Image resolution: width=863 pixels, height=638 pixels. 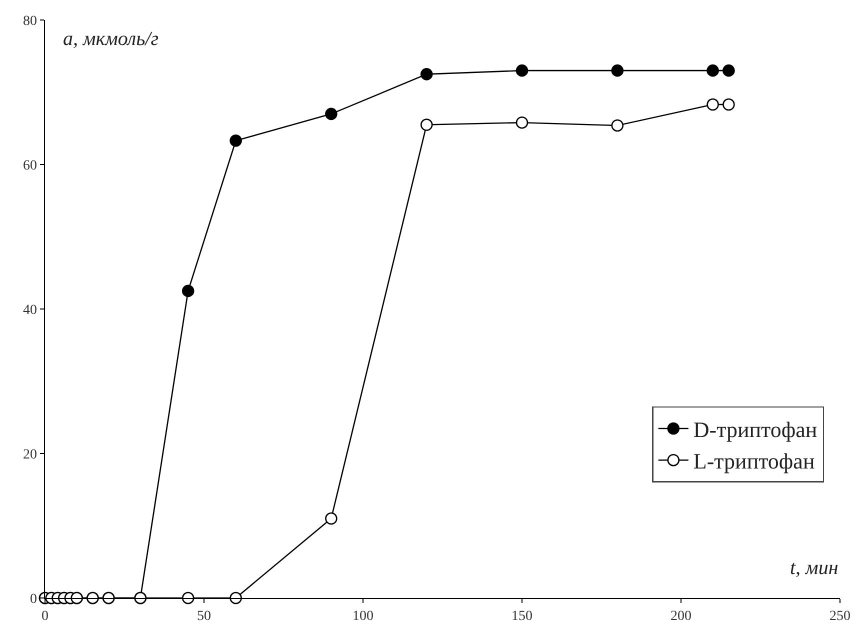 I want to click on y-axis-title: a, мкмоль/г, so click(x=111, y=39).